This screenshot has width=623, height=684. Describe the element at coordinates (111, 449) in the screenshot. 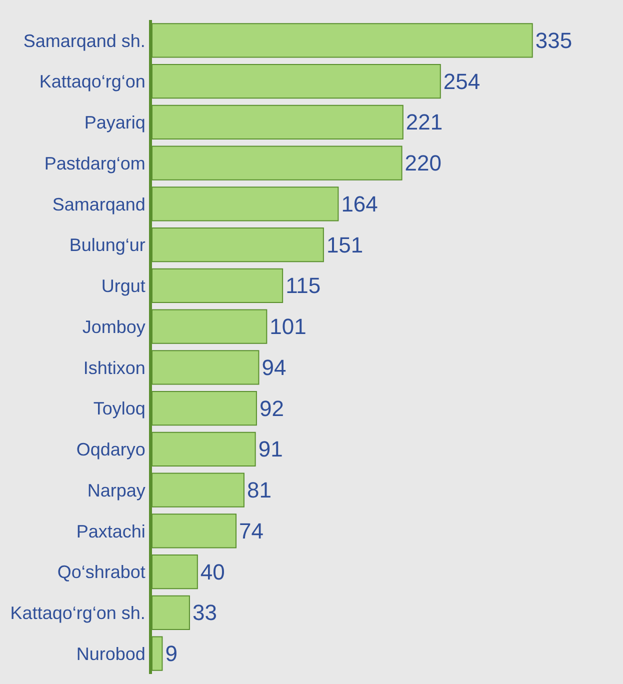

I see `y-tick-label: Oqdaryo` at that location.